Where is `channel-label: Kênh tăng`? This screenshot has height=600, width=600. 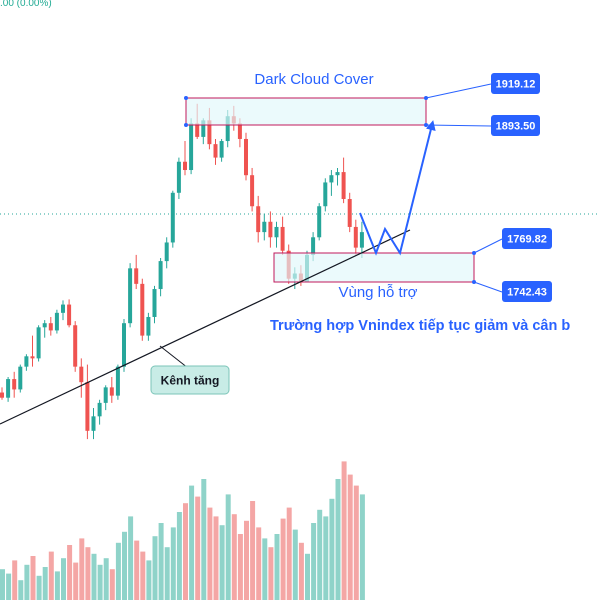
channel-label: Kênh tăng is located at coordinates (190, 381).